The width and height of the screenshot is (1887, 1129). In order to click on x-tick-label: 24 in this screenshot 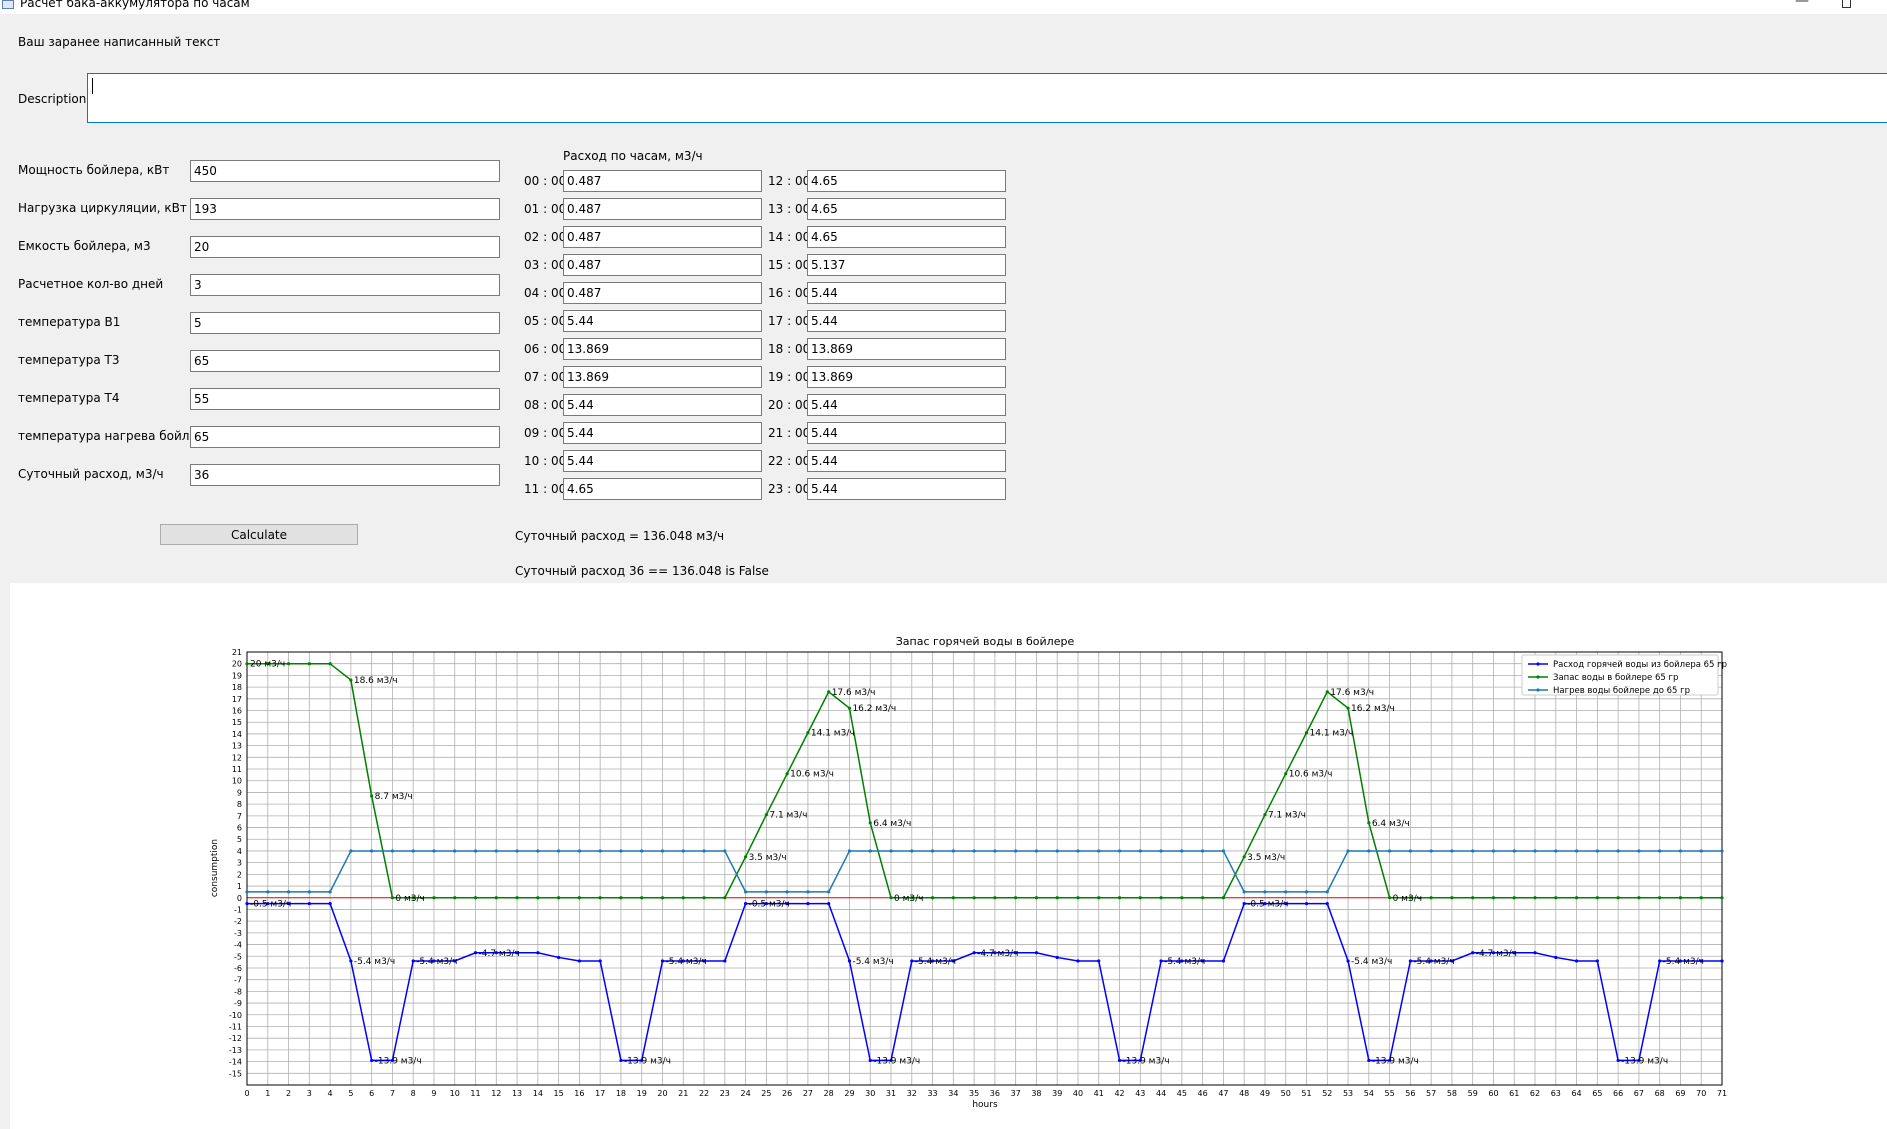, I will do `click(745, 1093)`.